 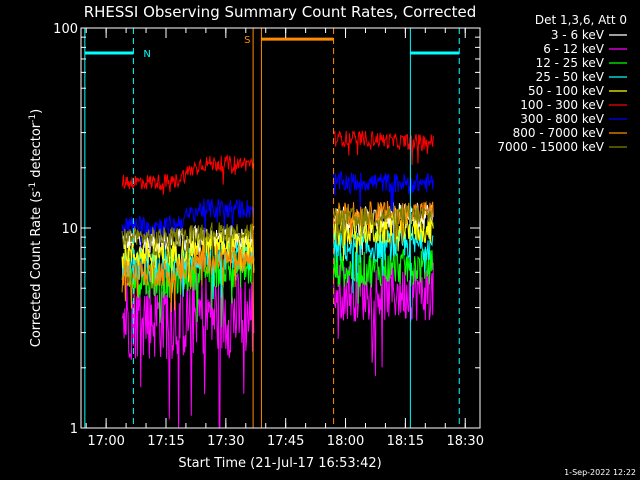 I want to click on x-tick-label-4: 18:00, so click(x=345, y=441).